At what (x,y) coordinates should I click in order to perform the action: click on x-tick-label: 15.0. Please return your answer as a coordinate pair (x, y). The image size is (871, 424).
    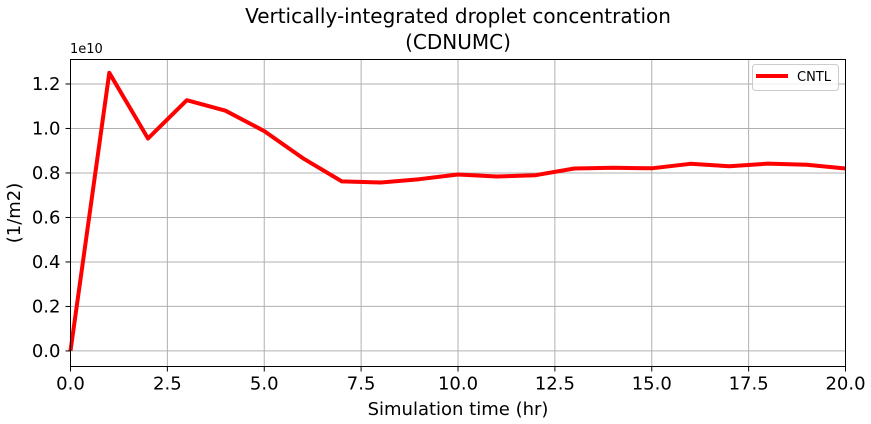
    Looking at the image, I should click on (652, 384).